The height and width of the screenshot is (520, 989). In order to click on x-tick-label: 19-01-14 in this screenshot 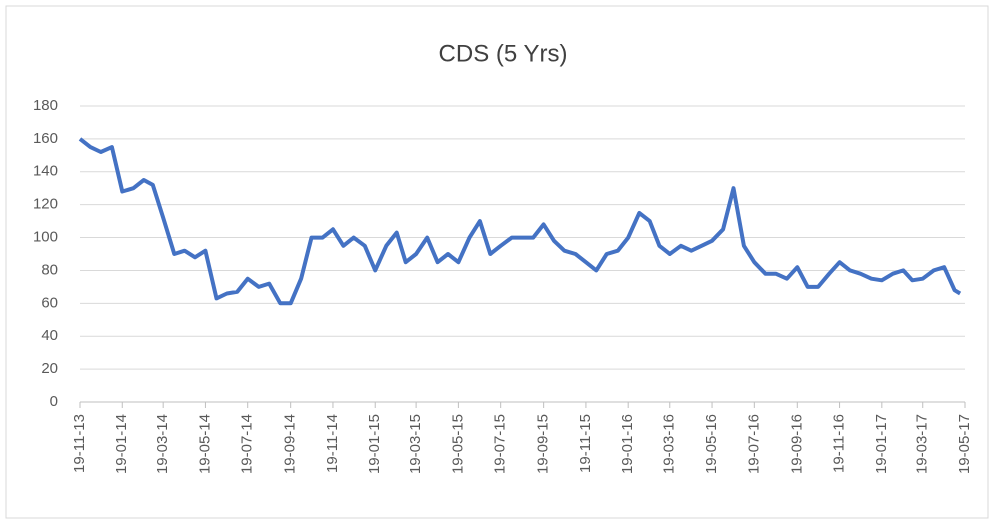, I will do `click(121, 444)`.